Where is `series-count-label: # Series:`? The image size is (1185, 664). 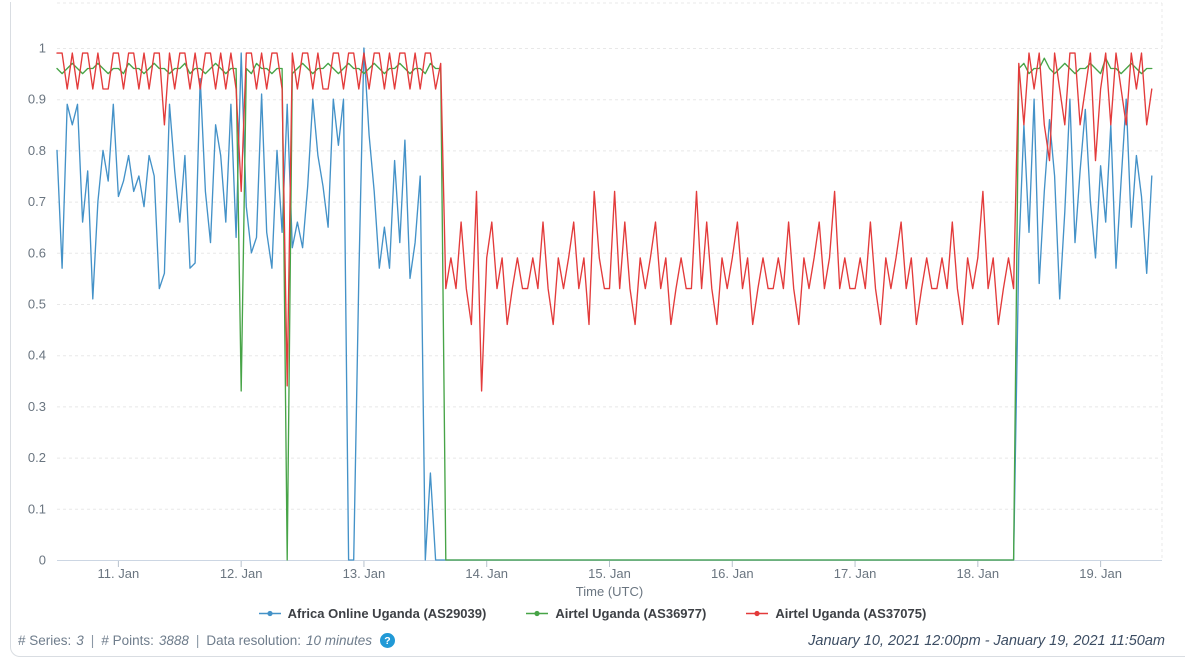 series-count-label: # Series: is located at coordinates (45, 640).